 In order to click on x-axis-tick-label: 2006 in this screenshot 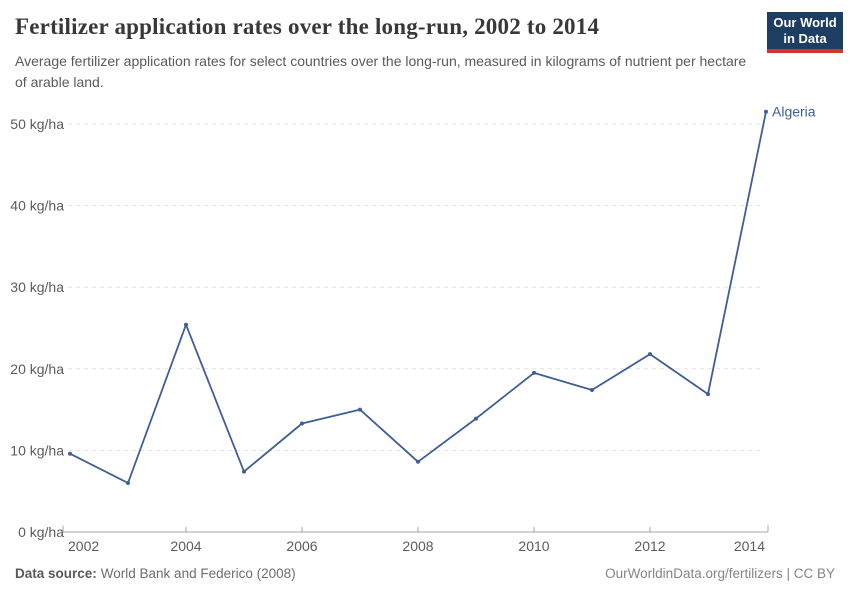, I will do `click(301, 546)`.